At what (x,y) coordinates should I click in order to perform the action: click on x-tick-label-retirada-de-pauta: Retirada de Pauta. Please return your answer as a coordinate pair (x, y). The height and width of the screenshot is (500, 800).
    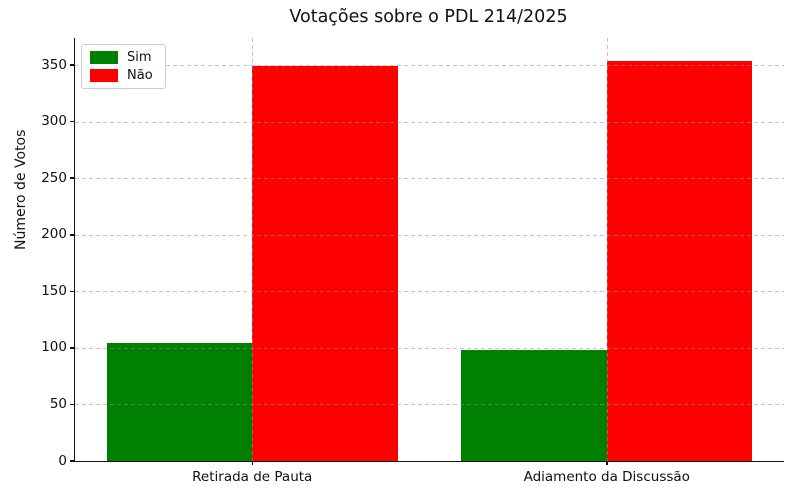
    Looking at the image, I should click on (252, 477).